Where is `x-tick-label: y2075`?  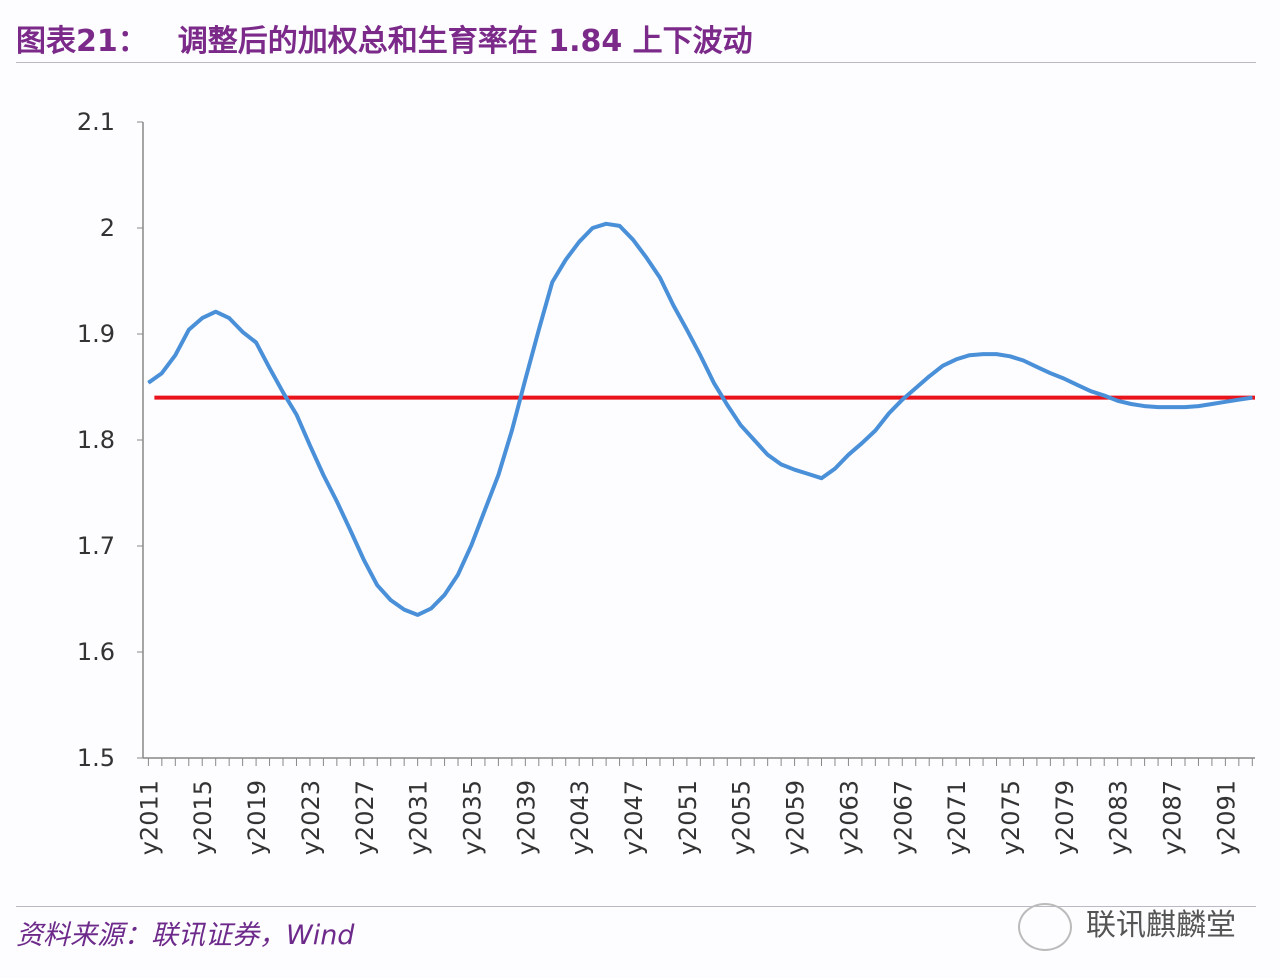
x-tick-label: y2075 is located at coordinates (1011, 817).